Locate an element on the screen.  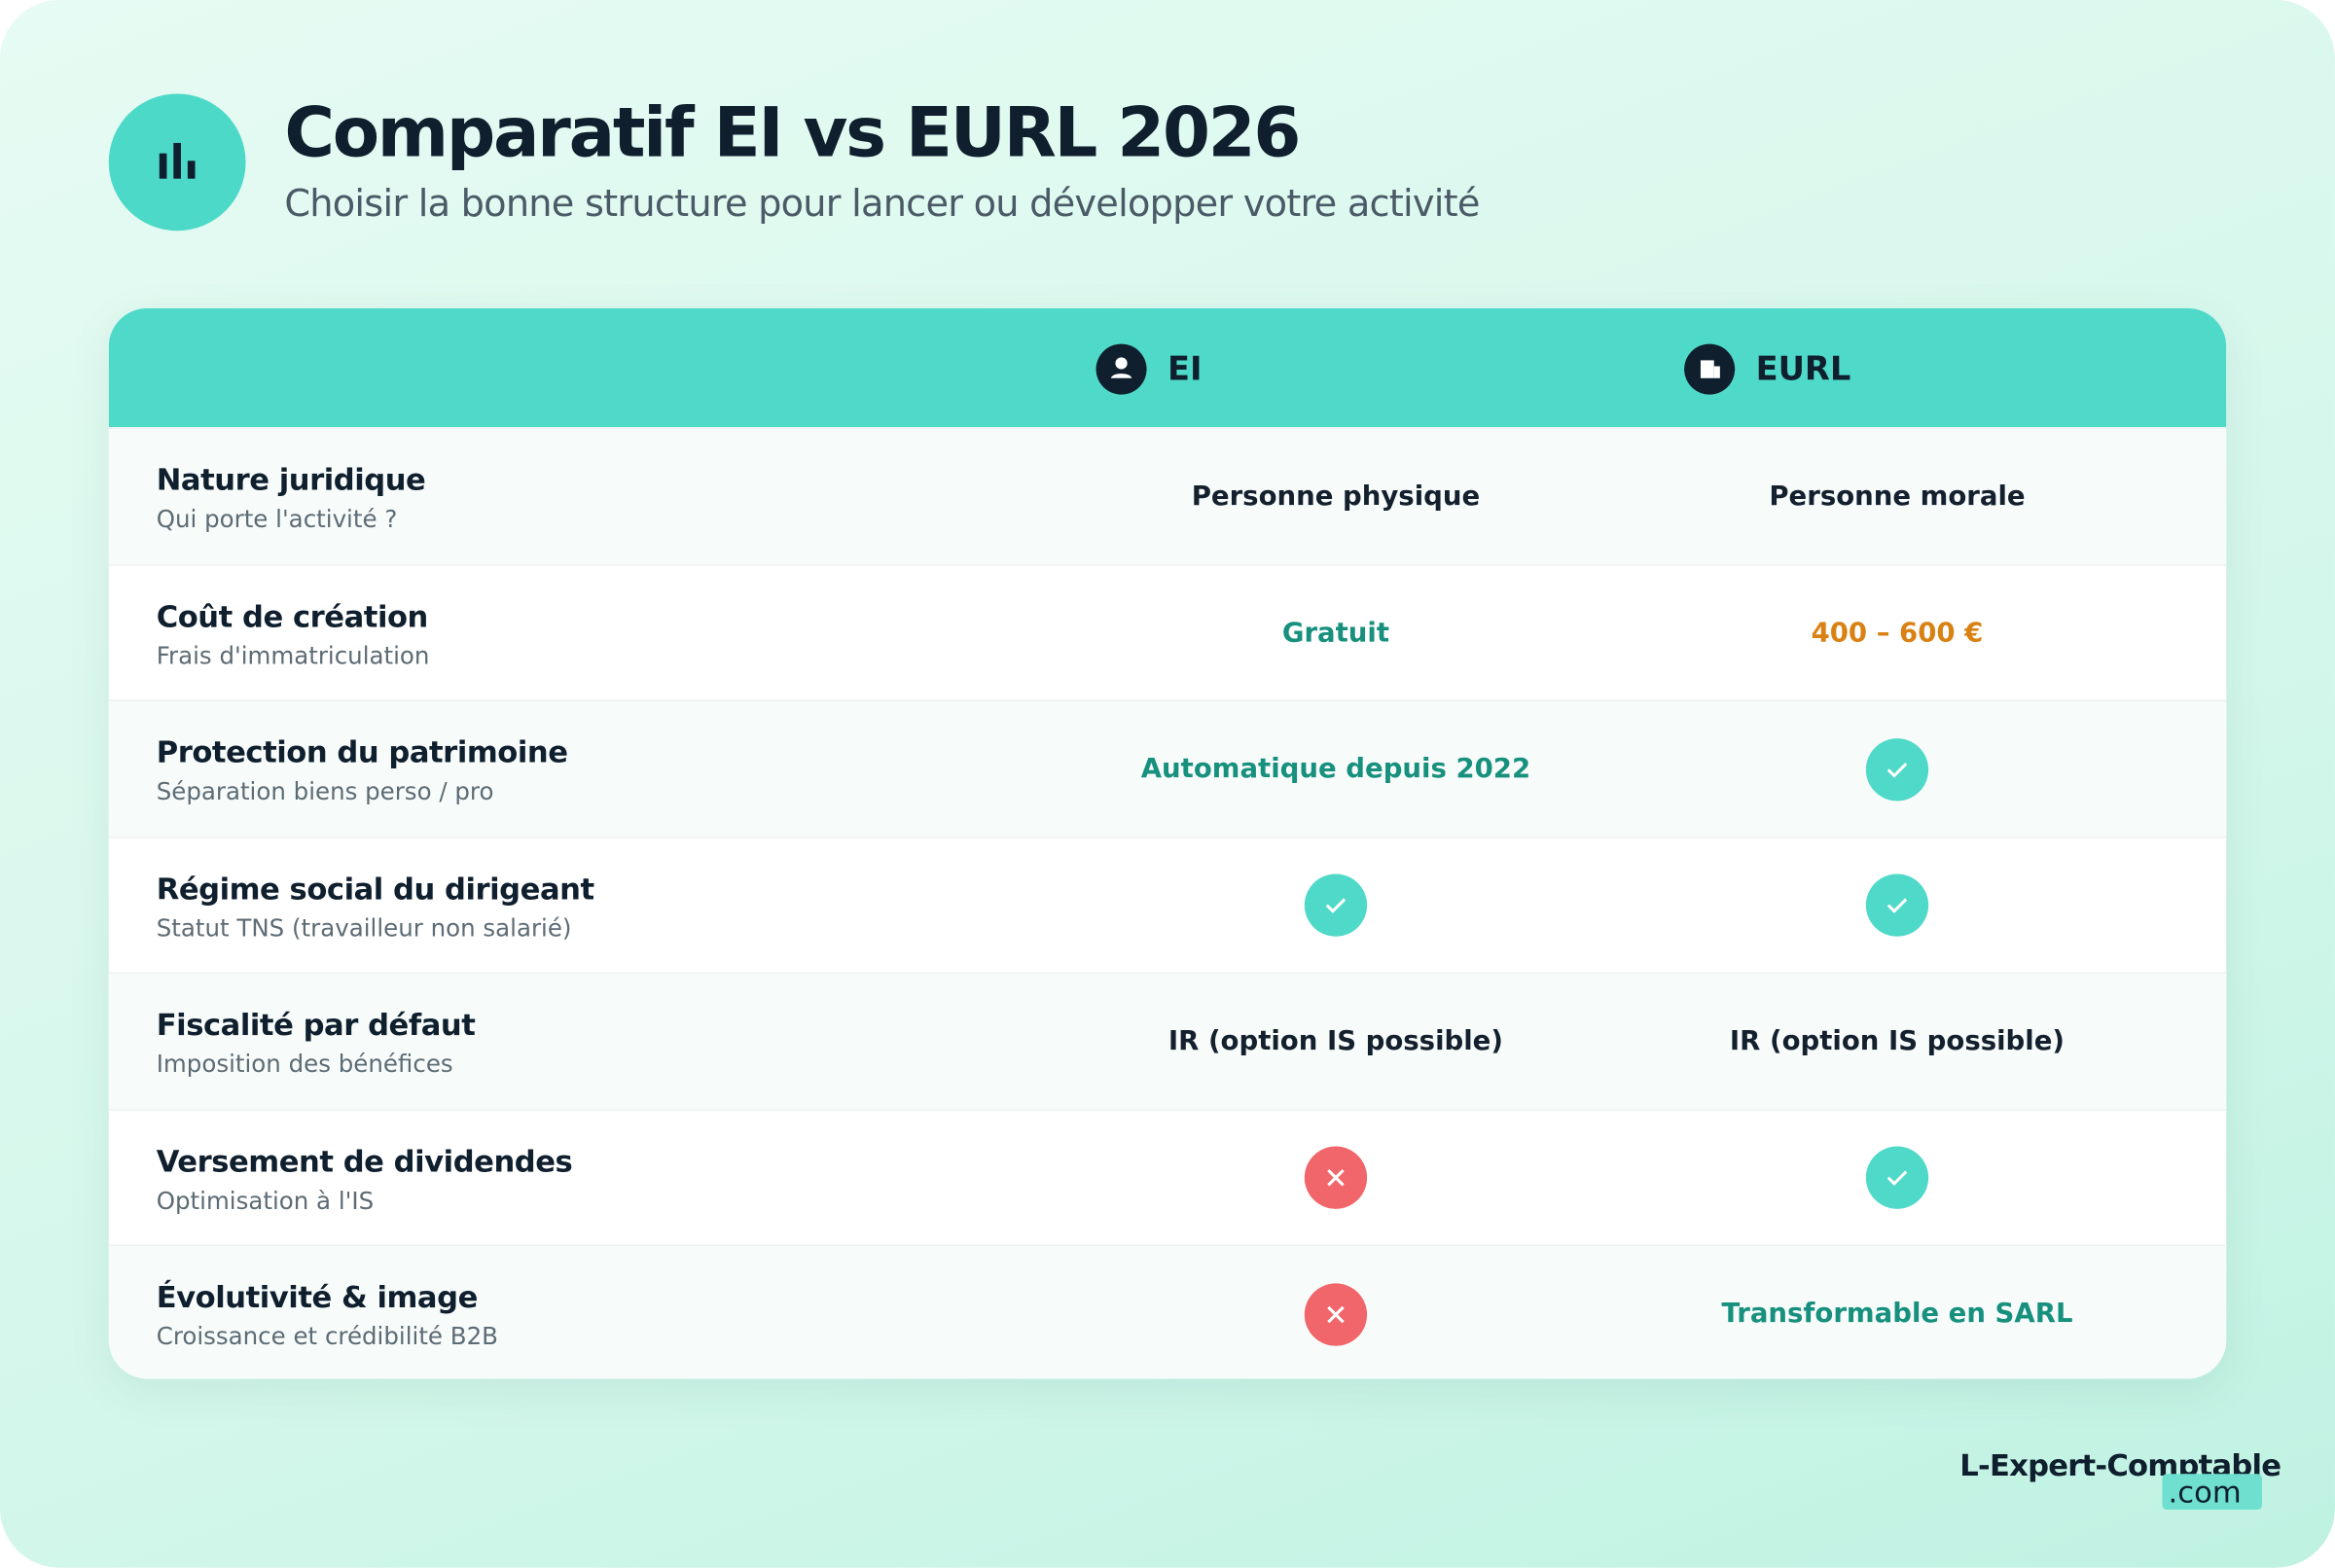
row-sublabel: Croissance et crédibilité B2B is located at coordinates (327, 1336).